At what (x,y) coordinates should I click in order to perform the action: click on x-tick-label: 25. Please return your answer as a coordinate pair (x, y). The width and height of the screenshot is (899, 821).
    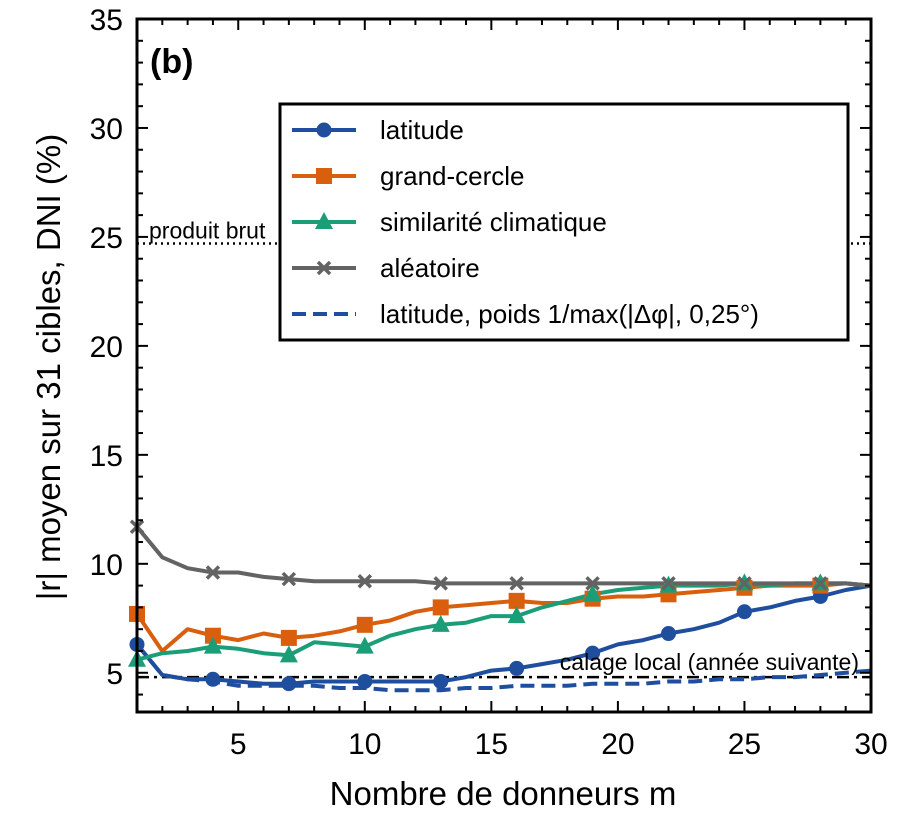
    Looking at the image, I should click on (744, 744).